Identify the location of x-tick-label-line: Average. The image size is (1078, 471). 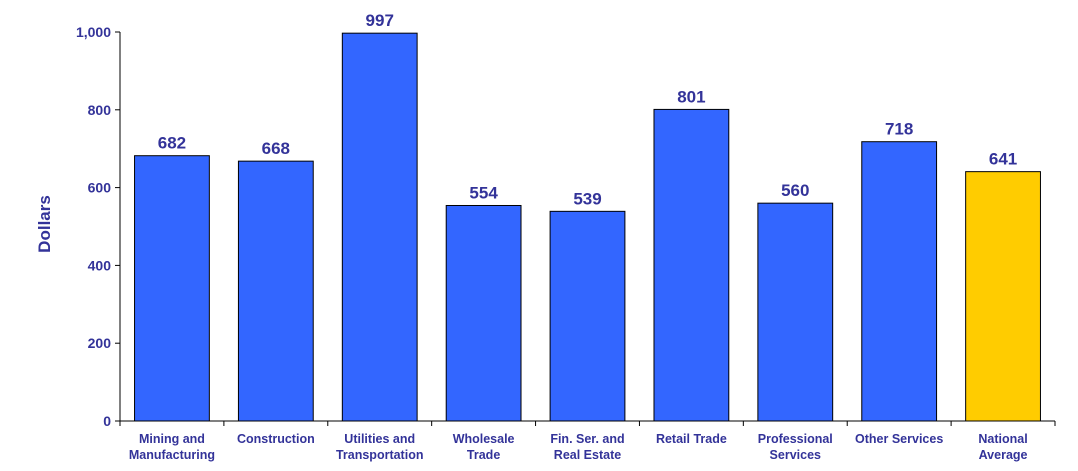
(1003, 455).